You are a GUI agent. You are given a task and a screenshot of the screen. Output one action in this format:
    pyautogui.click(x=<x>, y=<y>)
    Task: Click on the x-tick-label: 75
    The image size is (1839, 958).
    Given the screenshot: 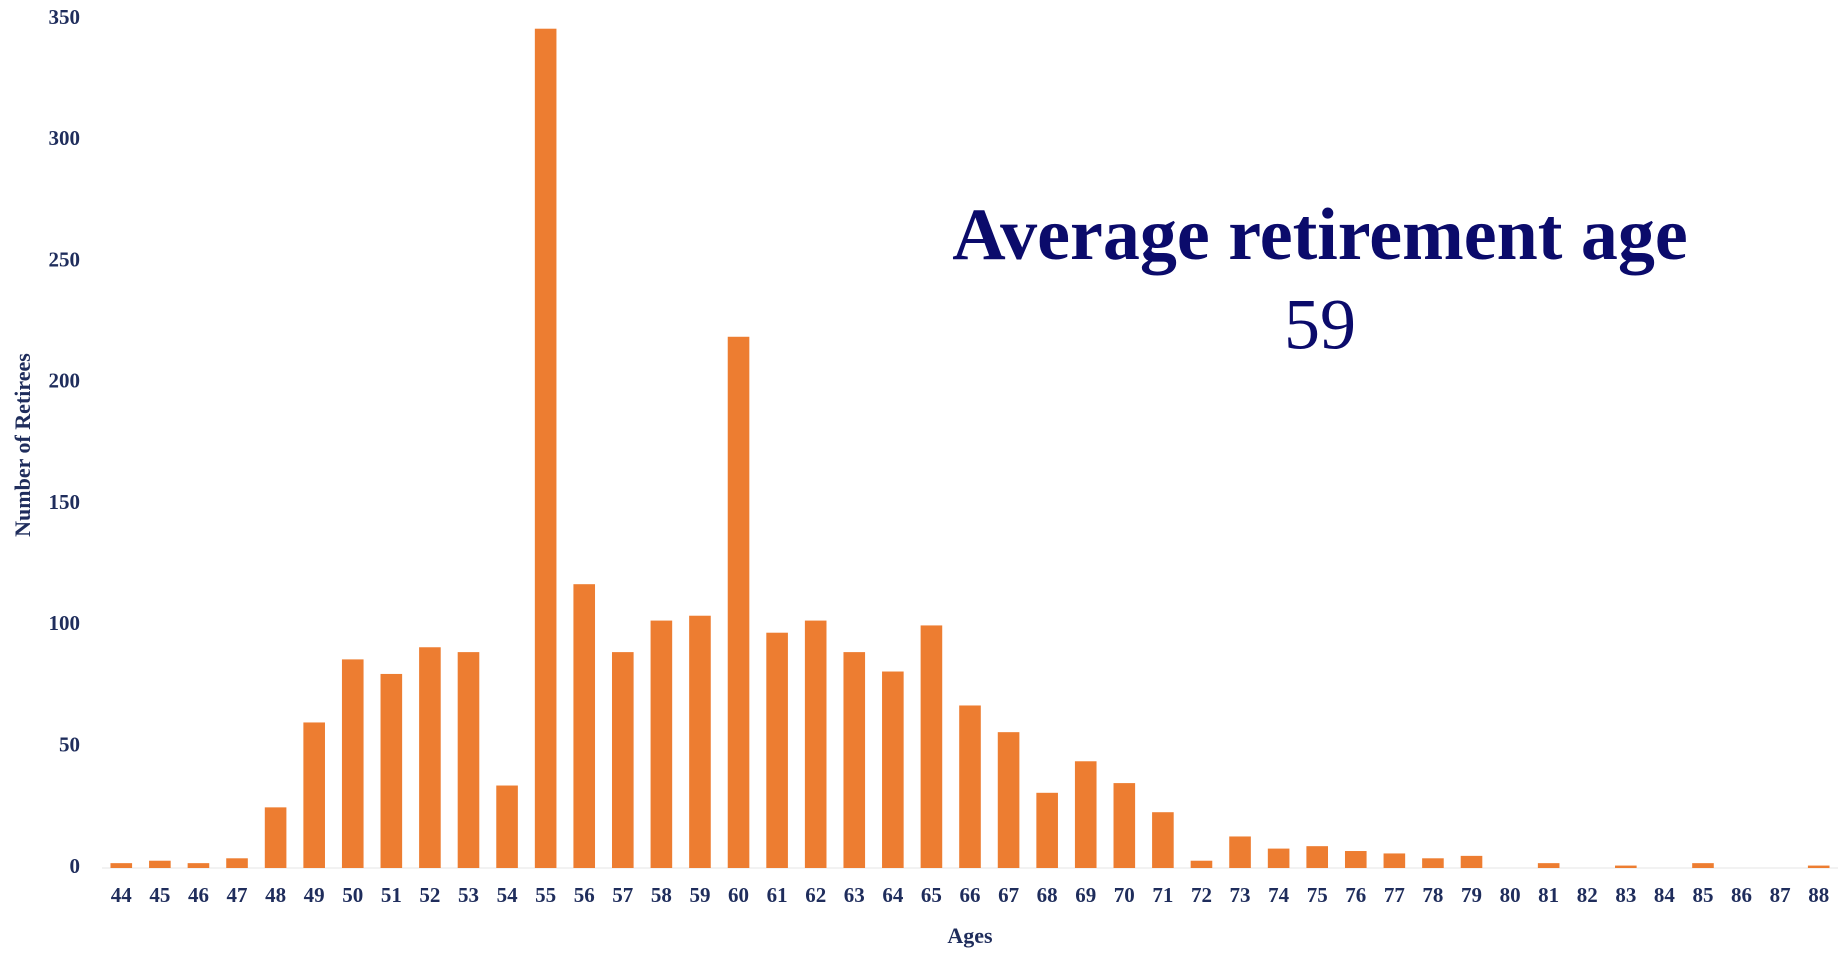 What is the action you would take?
    pyautogui.click(x=1317, y=895)
    